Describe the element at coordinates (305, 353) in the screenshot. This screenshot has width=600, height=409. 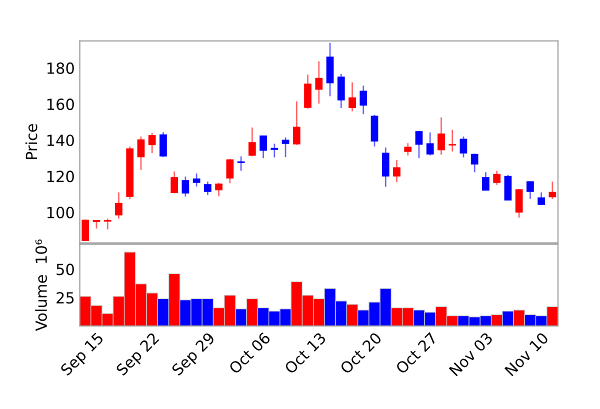
I see `x-tick-label: Oct 13` at that location.